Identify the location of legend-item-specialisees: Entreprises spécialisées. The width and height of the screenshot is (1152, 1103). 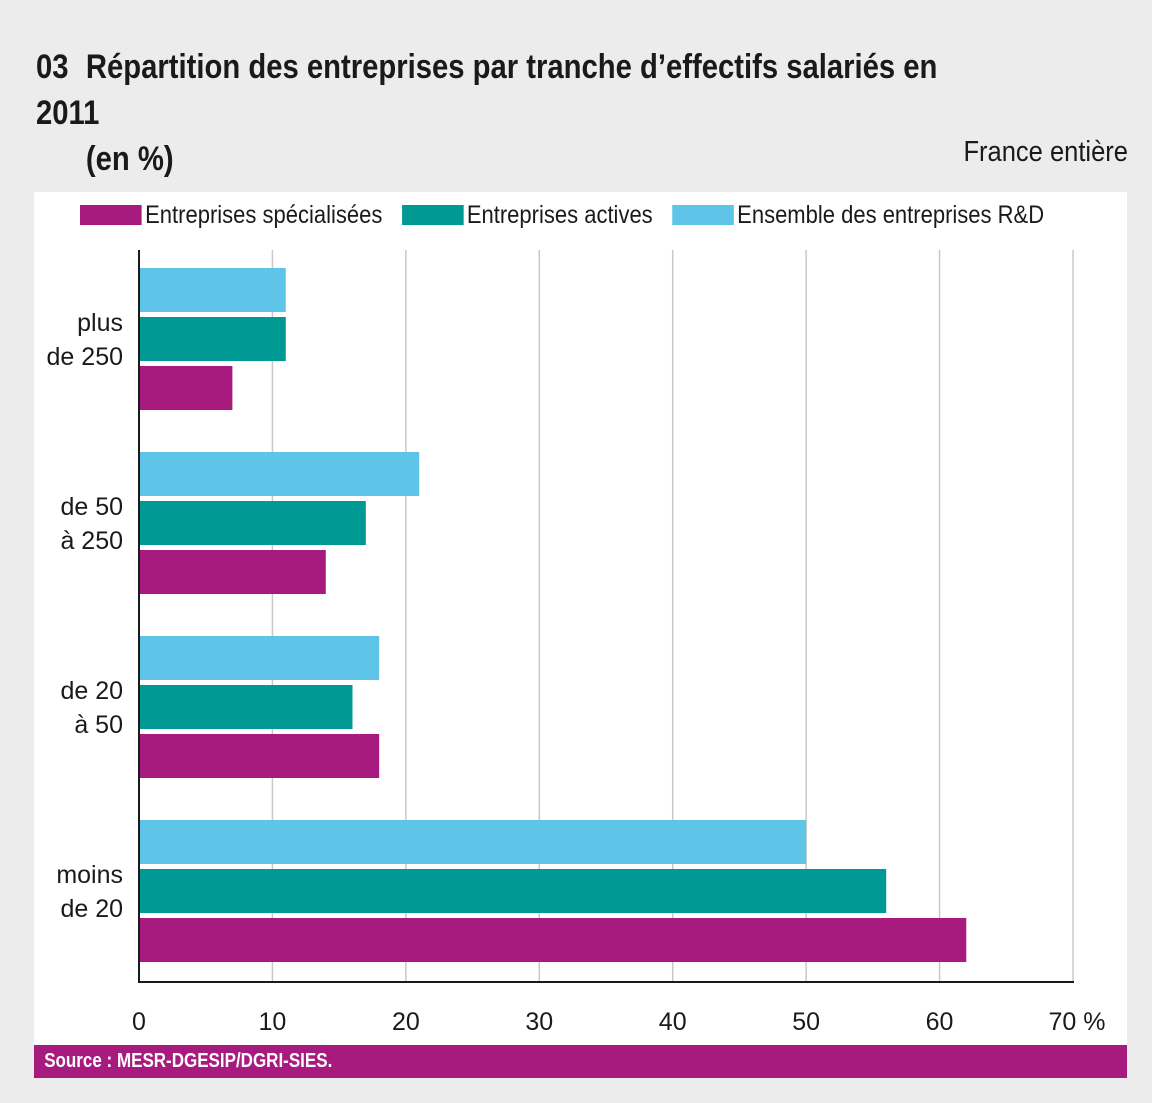
(231, 215).